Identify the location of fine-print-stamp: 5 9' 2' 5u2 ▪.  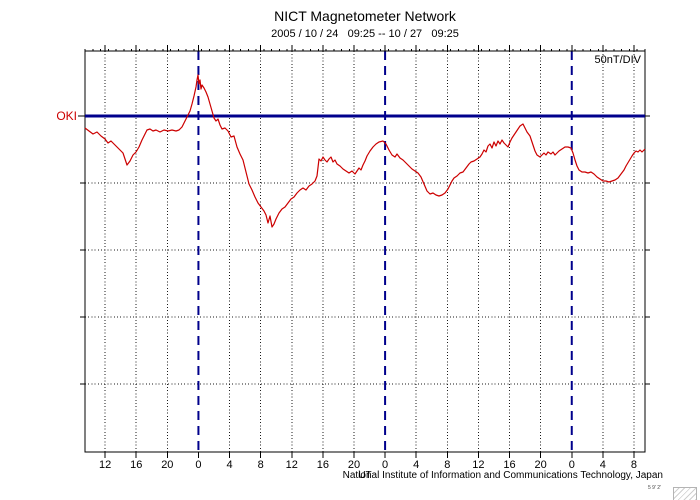
(654, 488).